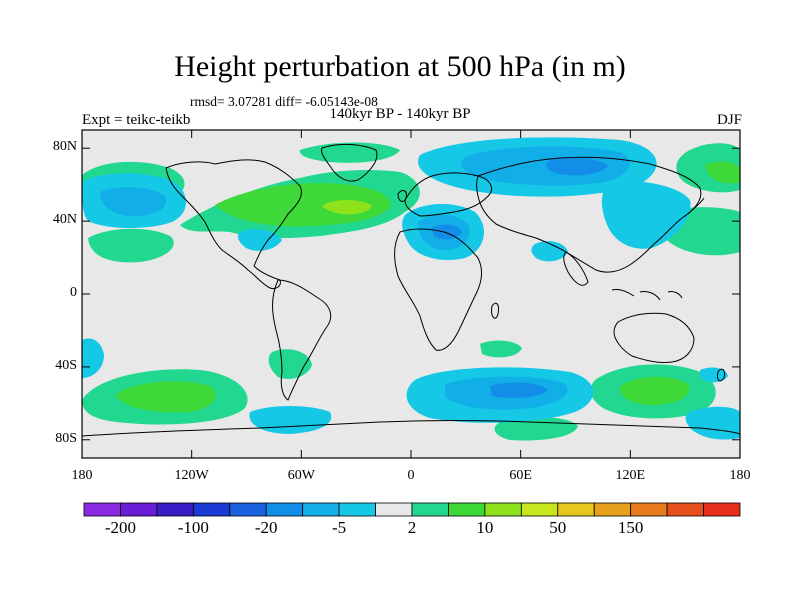  Describe the element at coordinates (729, 120) in the screenshot. I see `season-label: DJF` at that location.